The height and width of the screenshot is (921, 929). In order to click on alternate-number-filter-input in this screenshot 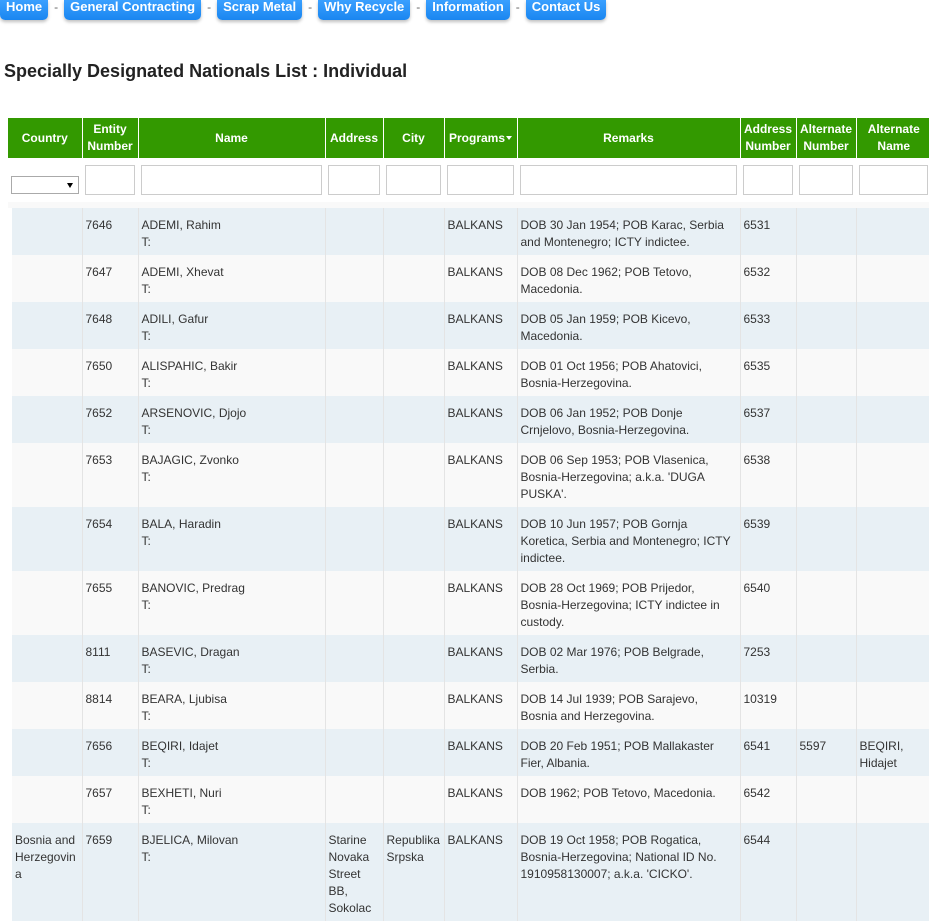, I will do `click(826, 180)`.